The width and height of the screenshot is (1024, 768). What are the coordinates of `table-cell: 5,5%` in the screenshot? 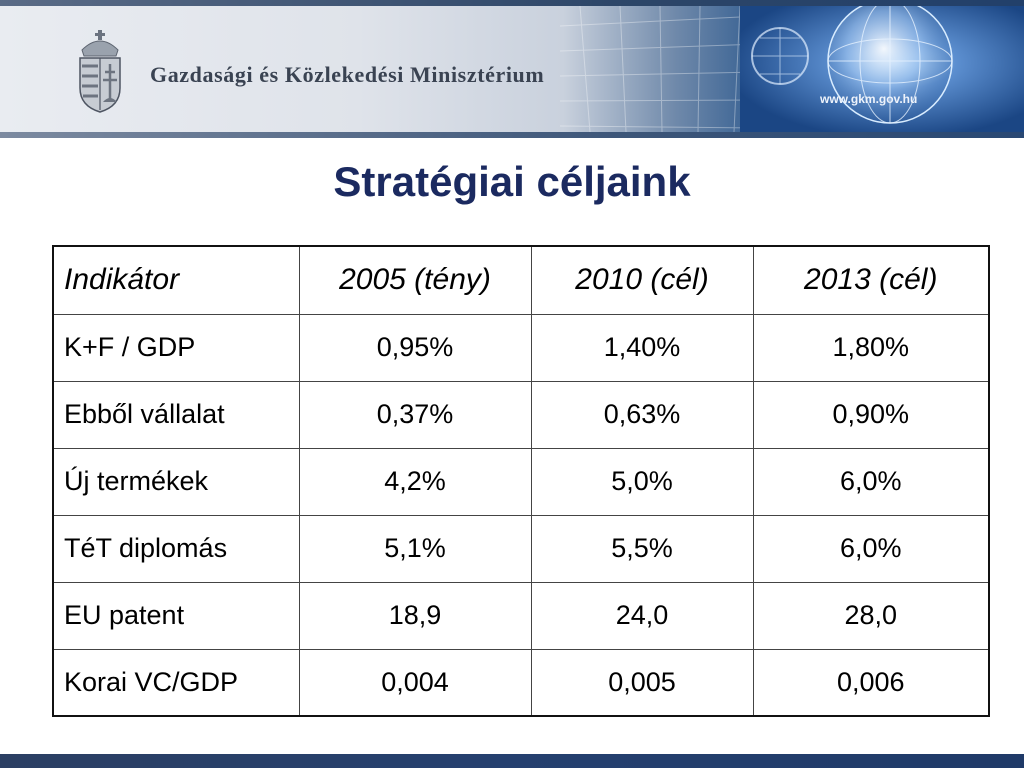 It's located at (642, 548).